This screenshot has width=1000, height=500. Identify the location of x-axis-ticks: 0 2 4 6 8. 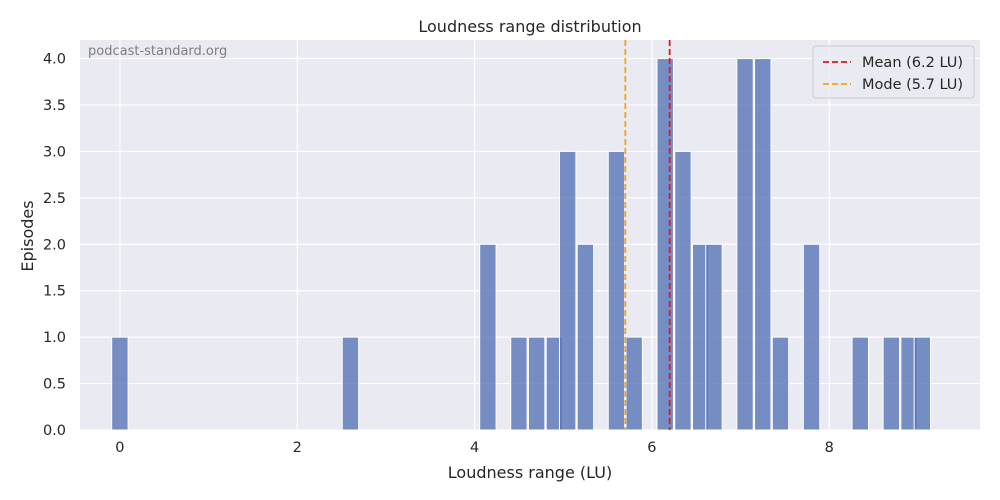
(474, 448).